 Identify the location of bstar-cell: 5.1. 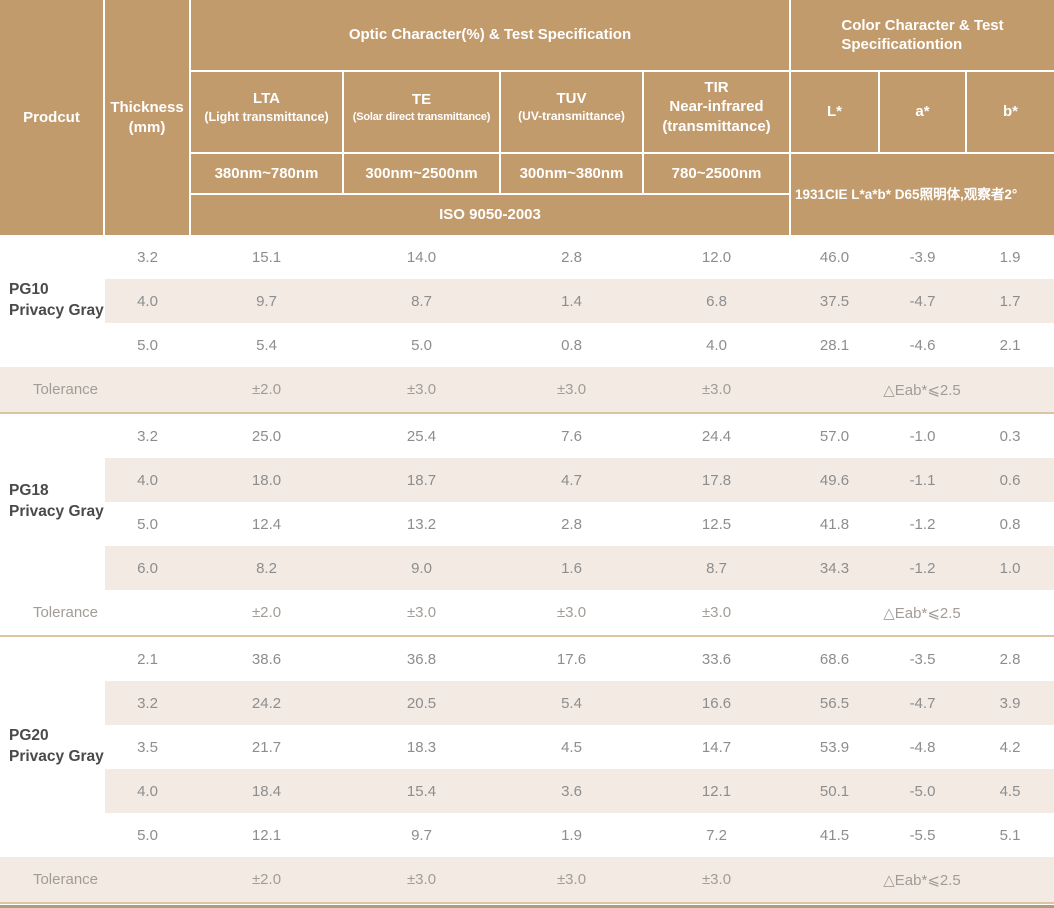
(1010, 835).